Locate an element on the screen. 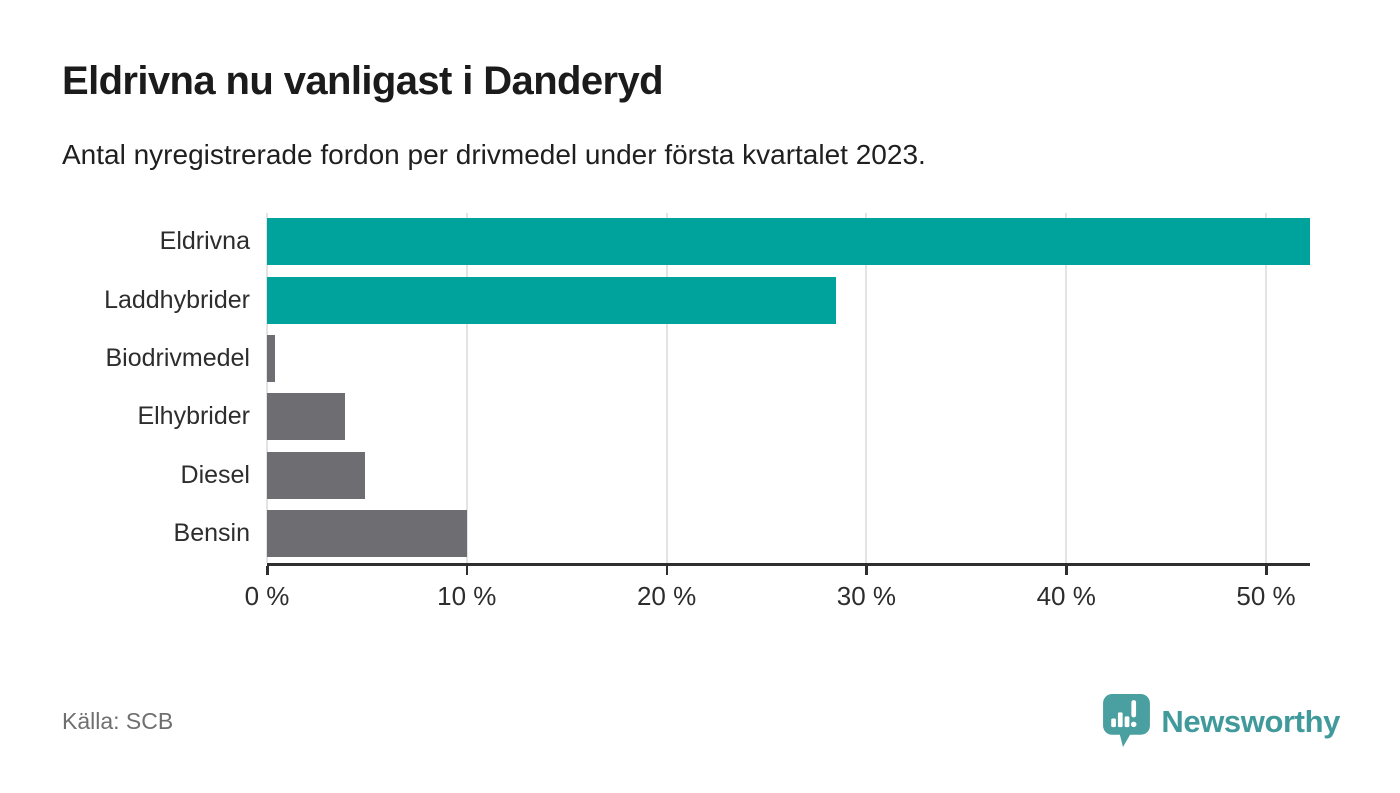  axis-tick-label: 30 % is located at coordinates (866, 595).